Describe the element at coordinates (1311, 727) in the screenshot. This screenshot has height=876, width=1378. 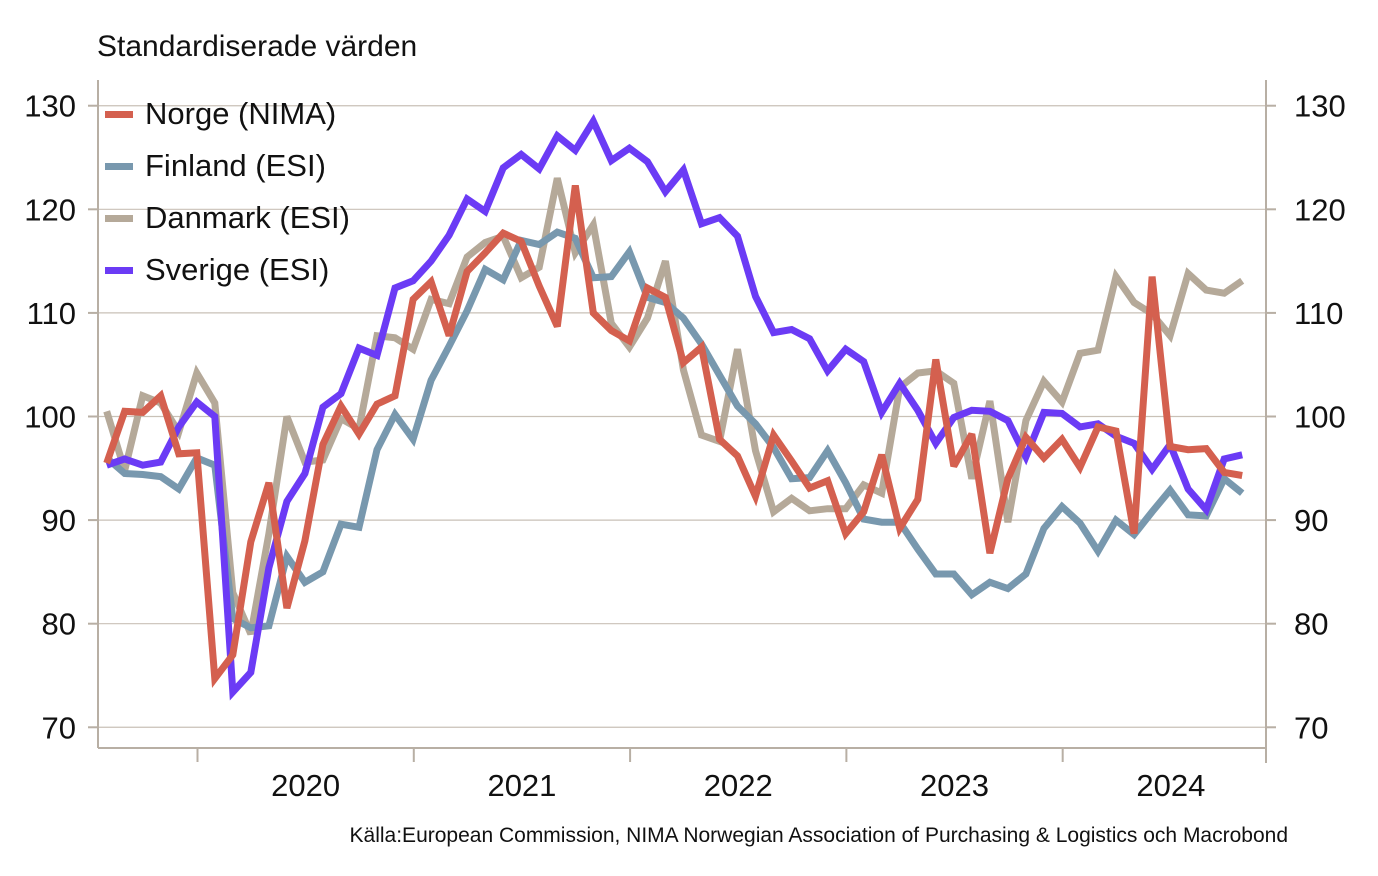
I see `y-tick-label-right-70: 70` at that location.